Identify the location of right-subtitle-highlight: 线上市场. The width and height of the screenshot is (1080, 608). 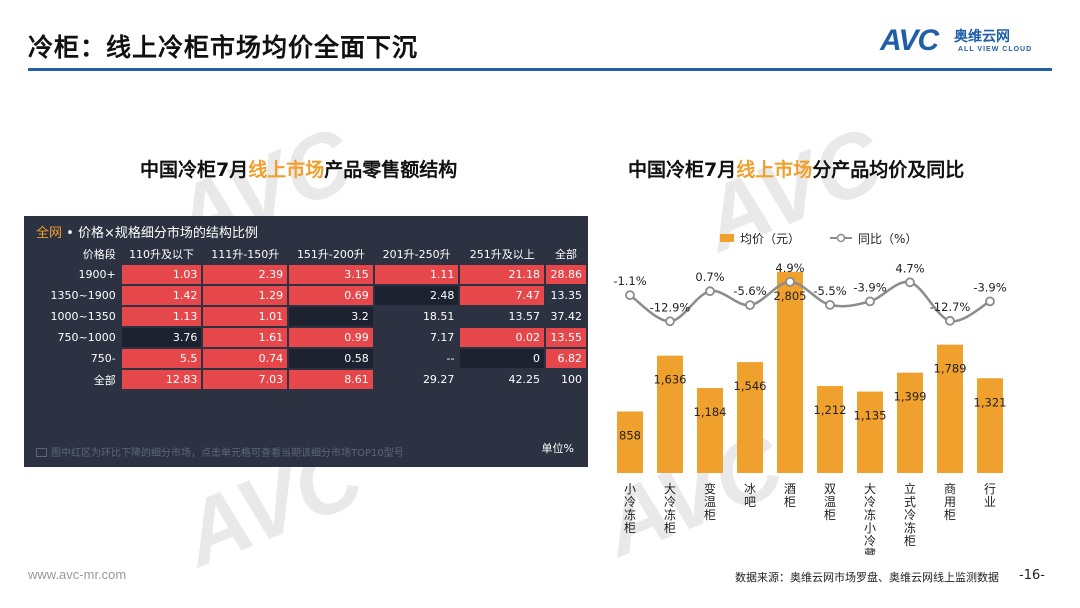
(774, 170).